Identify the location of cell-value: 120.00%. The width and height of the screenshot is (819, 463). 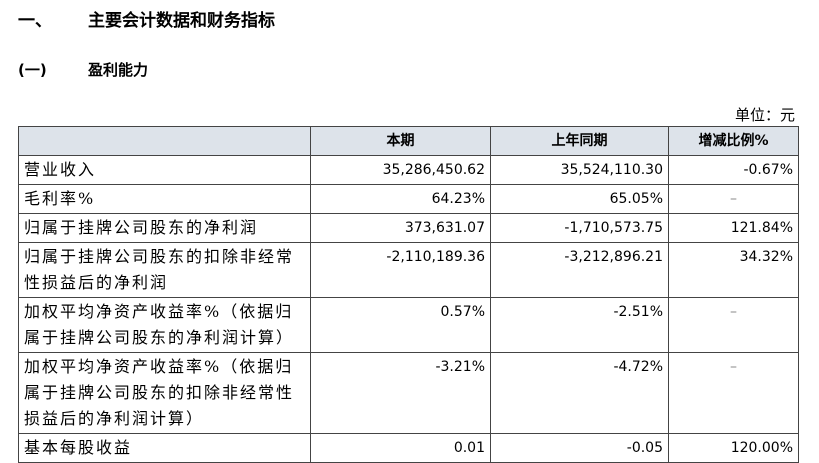
(733, 448).